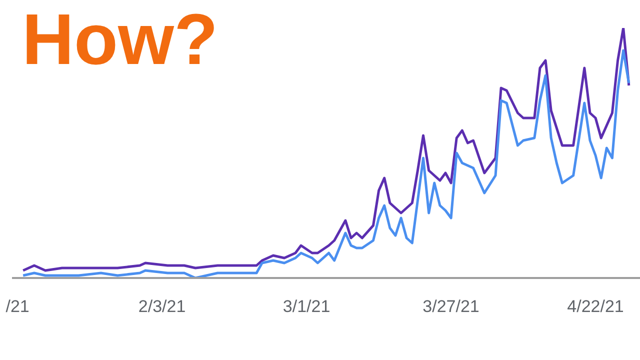  Describe the element at coordinates (120, 40) in the screenshot. I see `chart-title: How?` at that location.